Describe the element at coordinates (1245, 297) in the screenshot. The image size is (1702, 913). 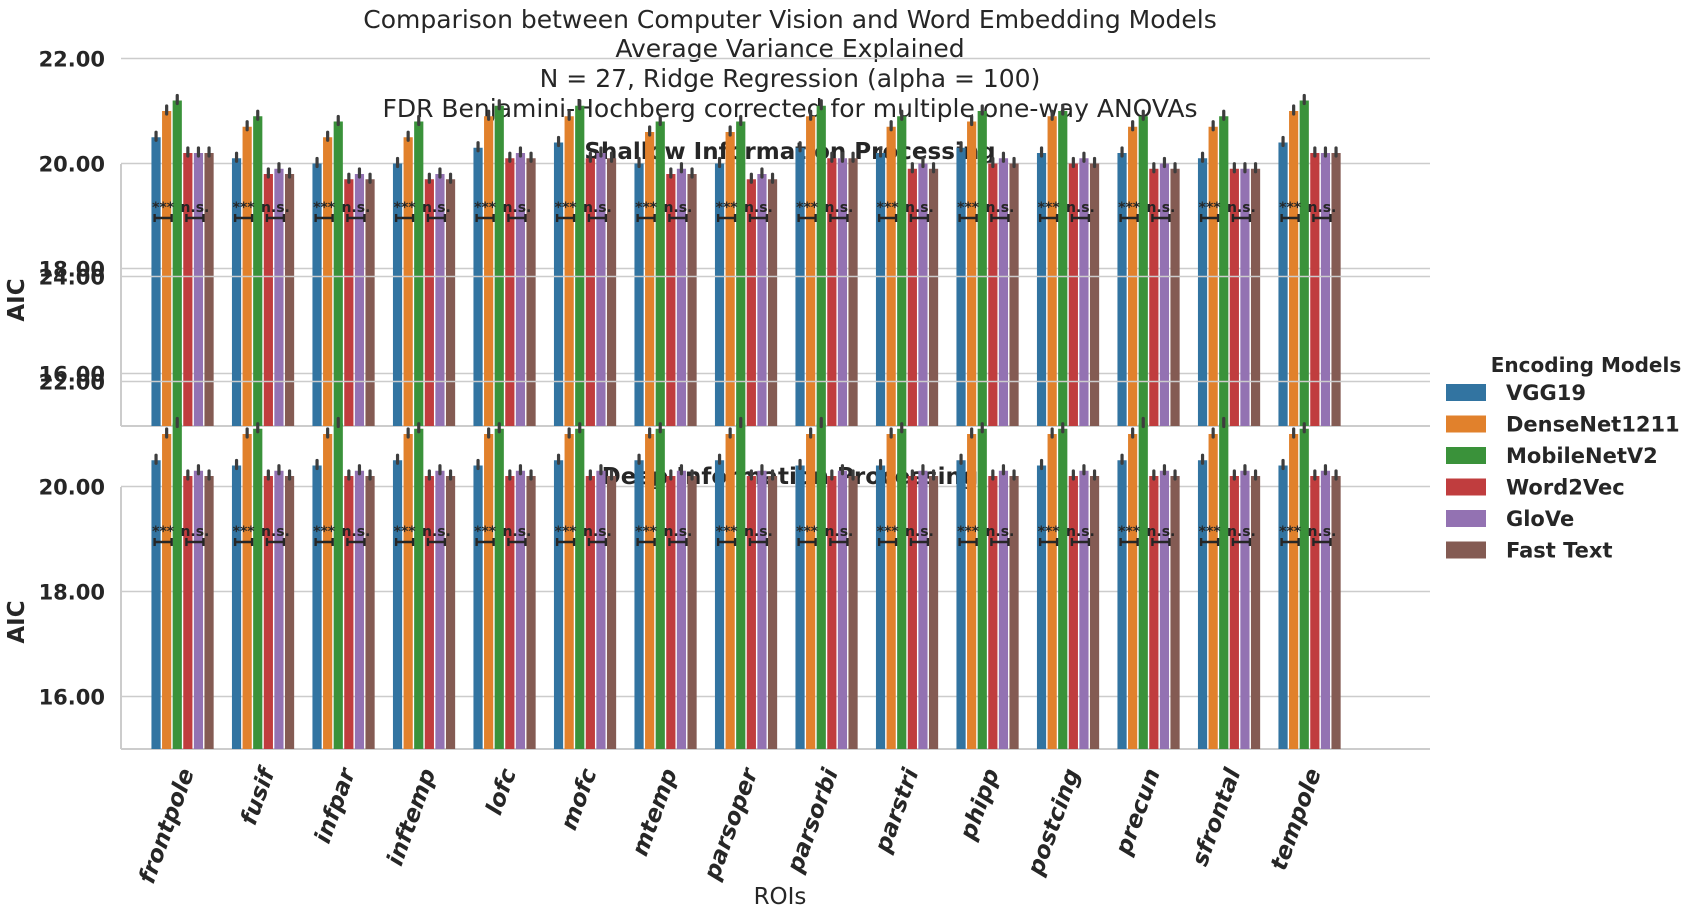
I see `shallow-bar-sfrontal-glove` at that location.